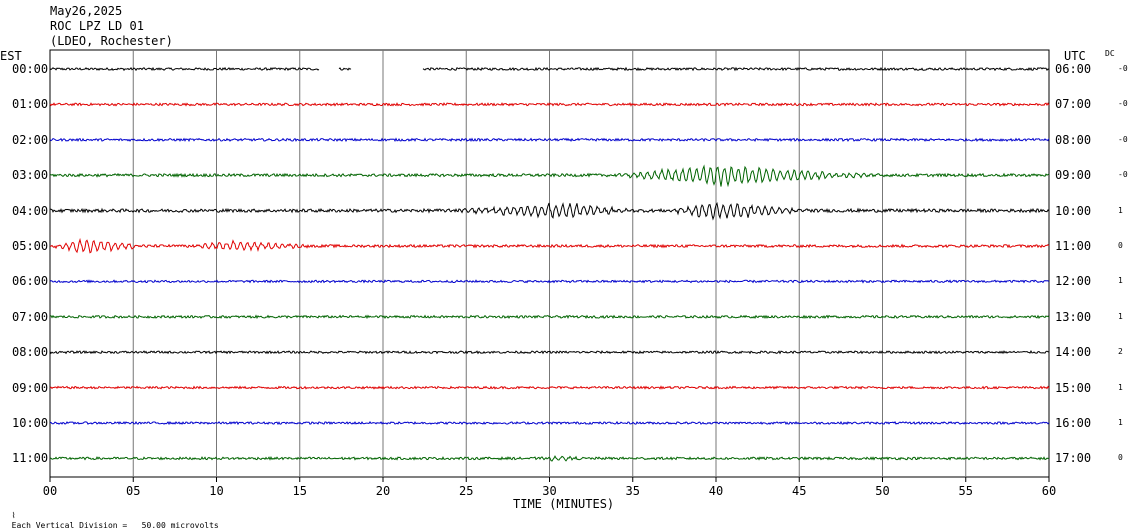 The width and height of the screenshot is (1130, 531). What do you see at coordinates (300, 491) in the screenshot?
I see `x-tick-label: 15` at bounding box center [300, 491].